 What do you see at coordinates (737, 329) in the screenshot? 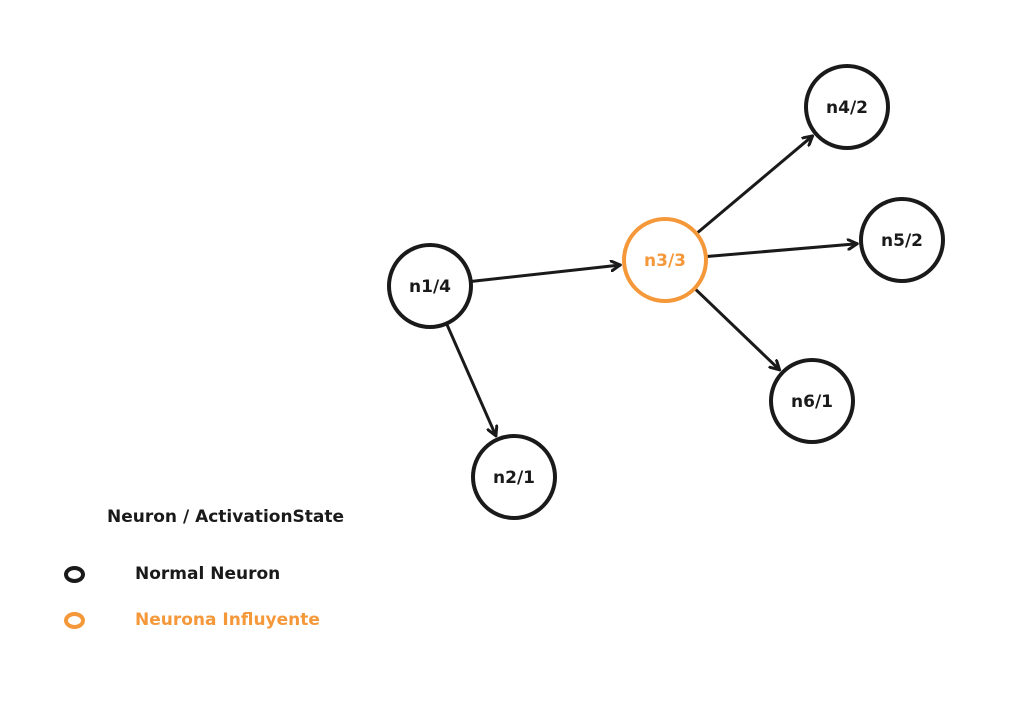
I see `edge-n3-n6` at bounding box center [737, 329].